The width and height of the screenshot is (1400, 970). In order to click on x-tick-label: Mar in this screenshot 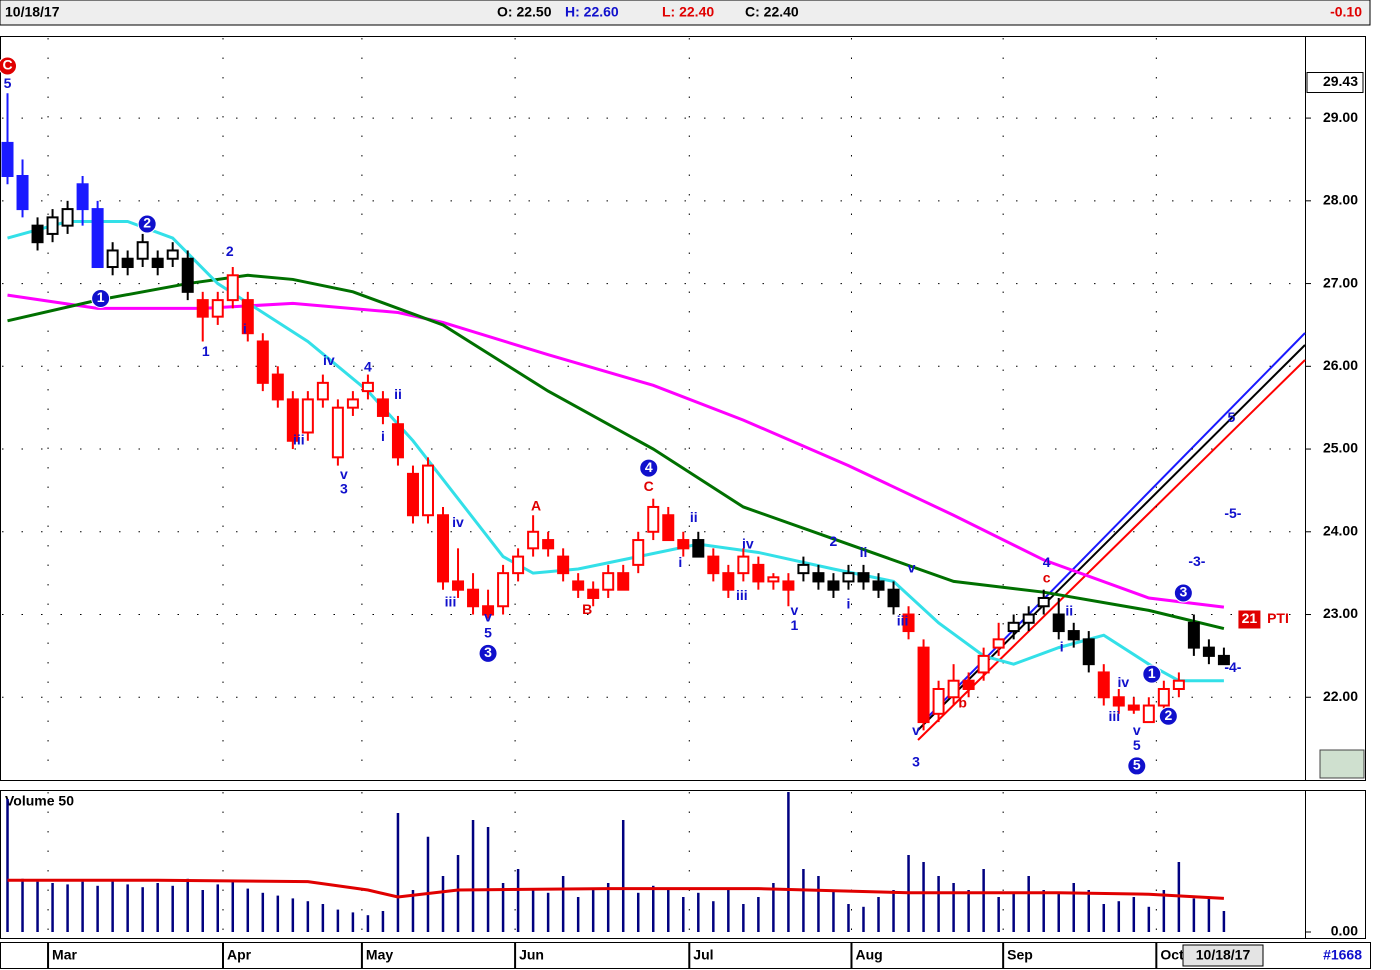, I will do `click(64, 955)`.